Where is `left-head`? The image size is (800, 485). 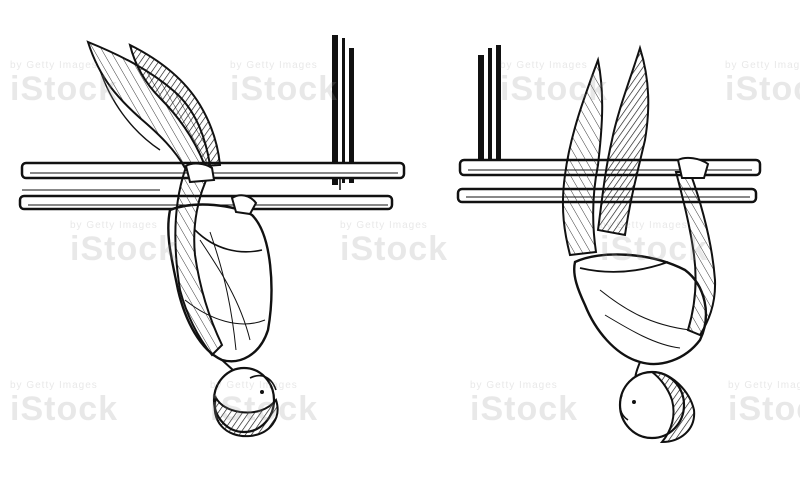 left-head is located at coordinates (246, 398).